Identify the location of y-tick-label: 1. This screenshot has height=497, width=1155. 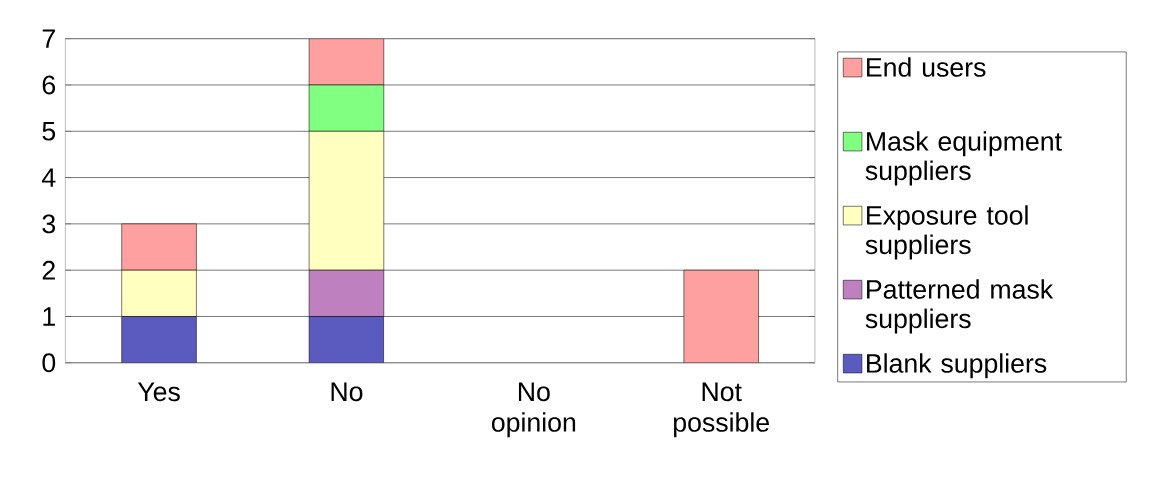
(49, 316).